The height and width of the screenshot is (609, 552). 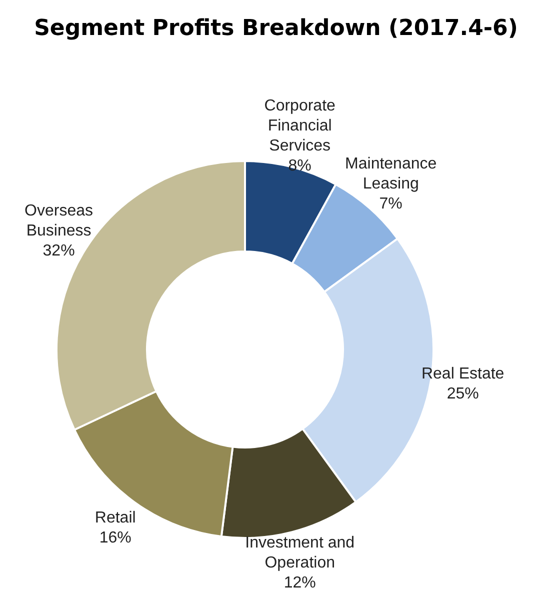 I want to click on data-label: 25%, so click(x=462, y=393).